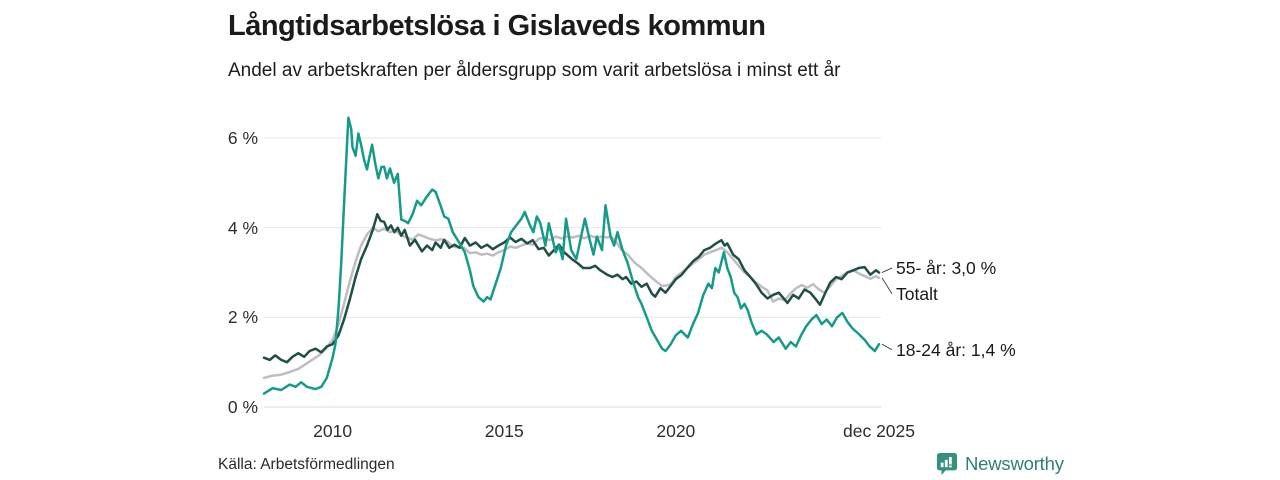  I want to click on y-axis-label: 0 %, so click(242, 407).